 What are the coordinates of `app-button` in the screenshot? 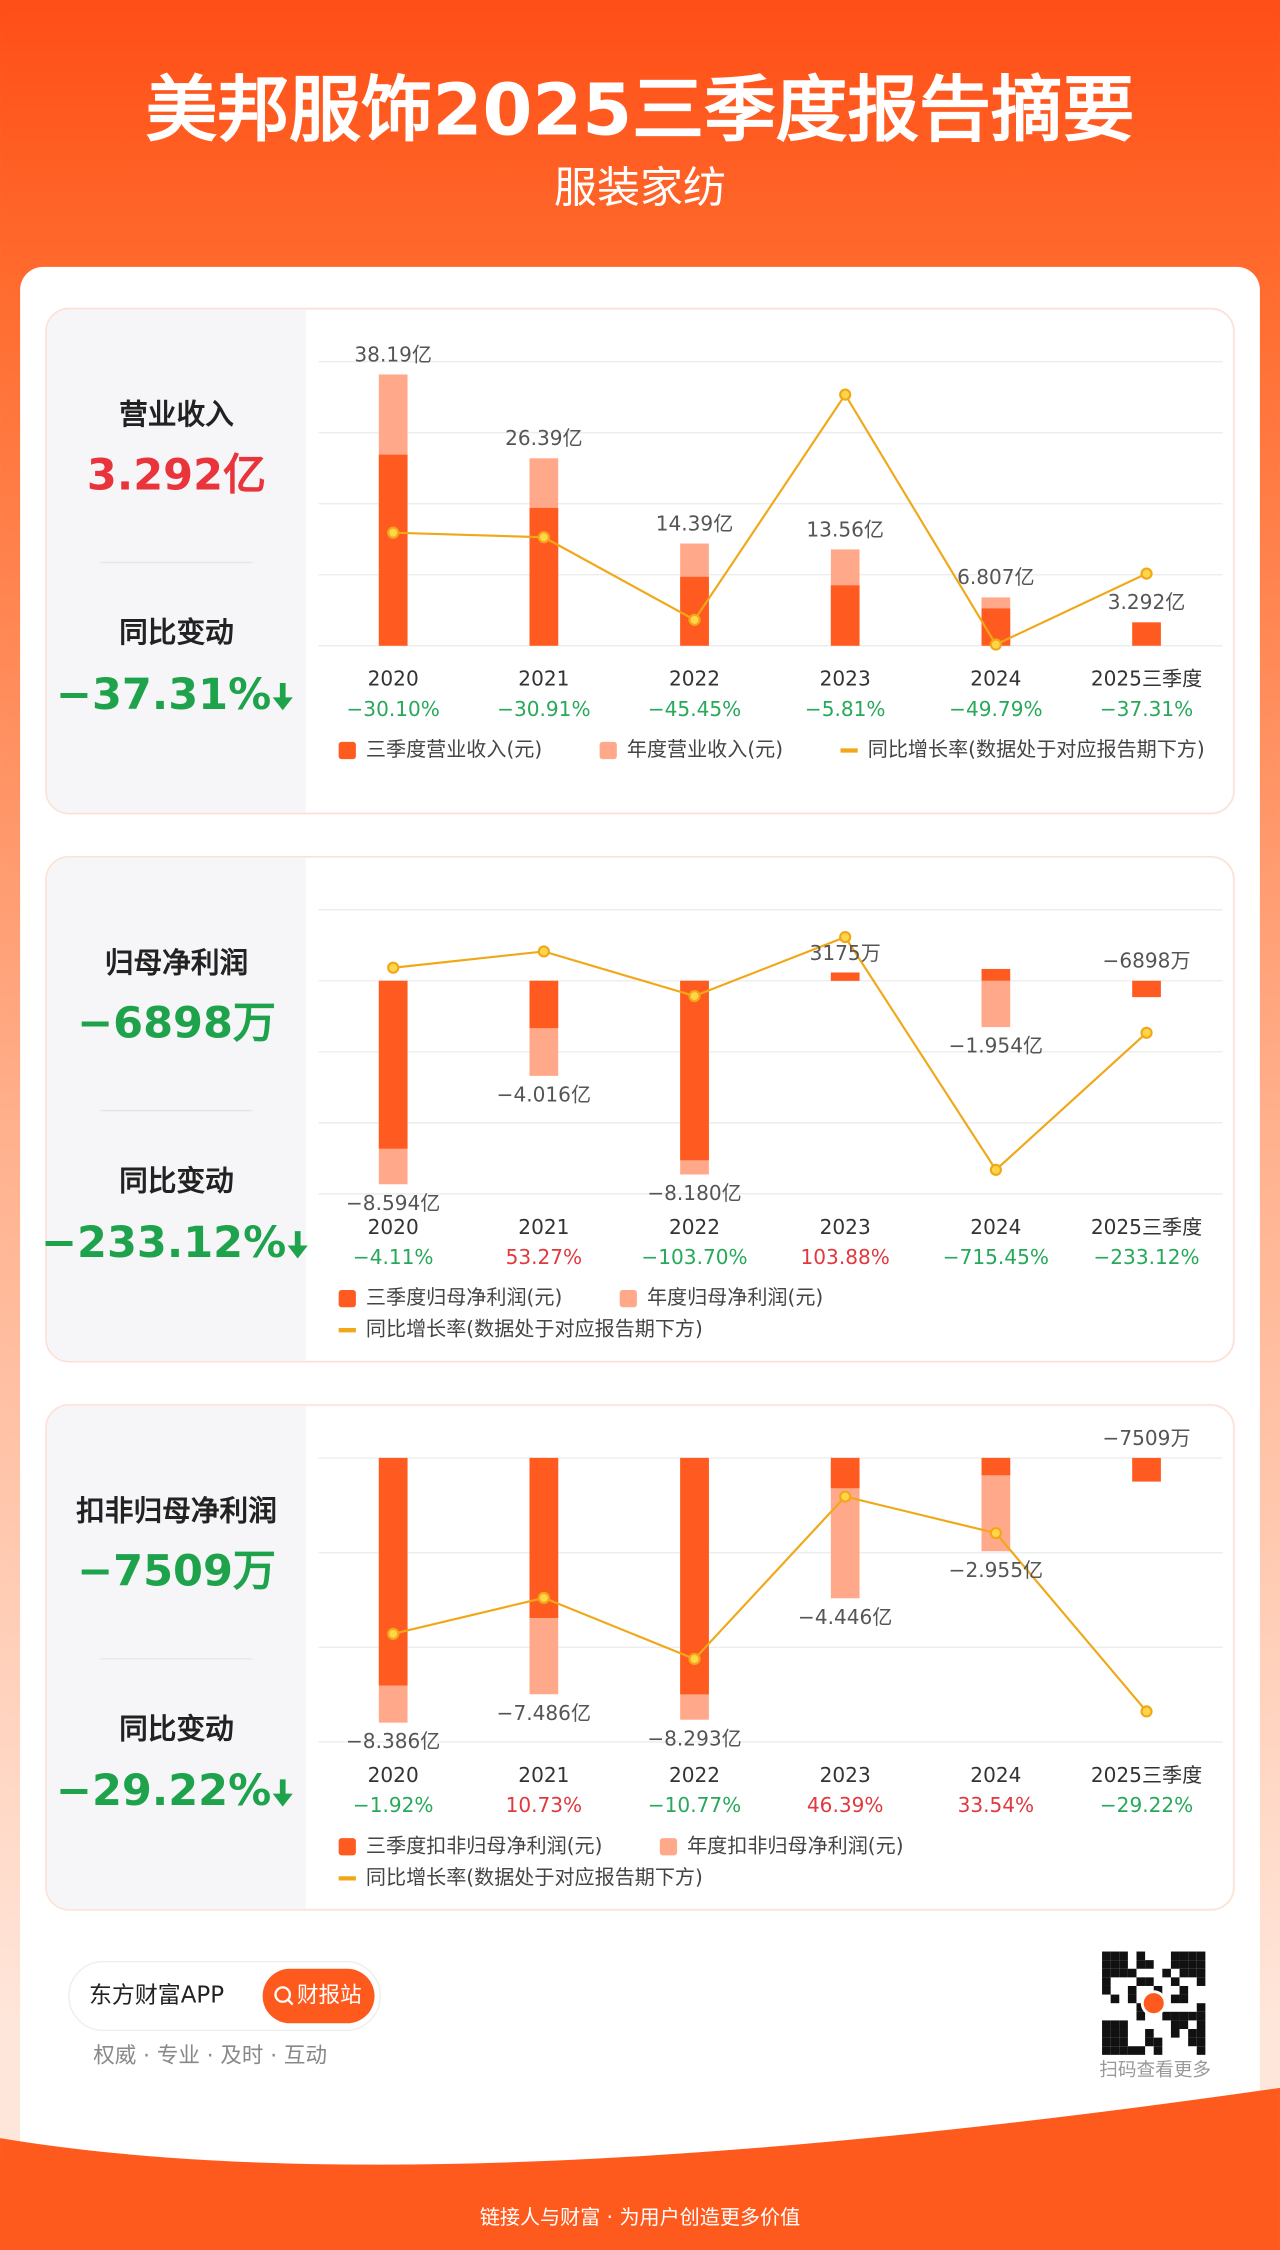 It's located at (318, 1996).